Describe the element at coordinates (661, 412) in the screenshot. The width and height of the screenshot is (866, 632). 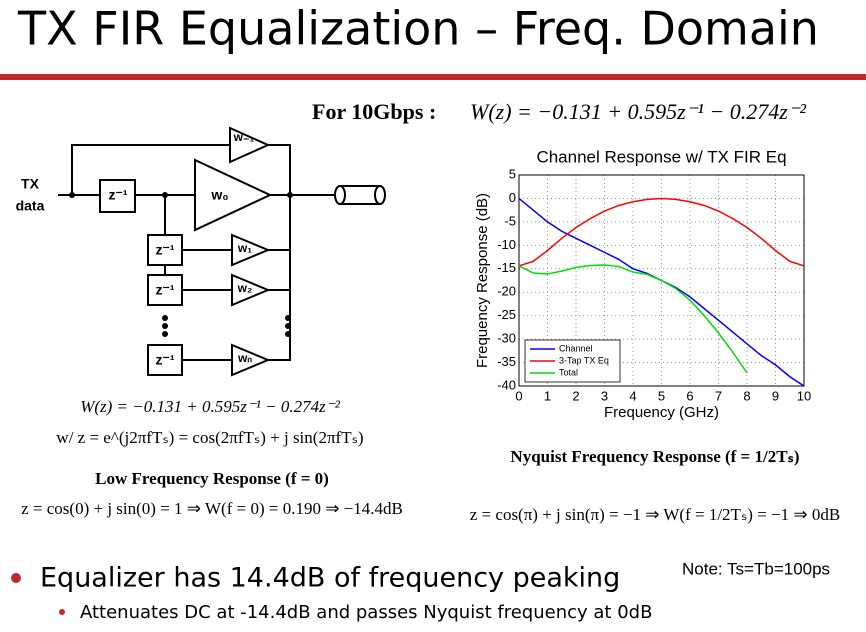
I see `x-axis-label: Frequency (GHz)` at that location.